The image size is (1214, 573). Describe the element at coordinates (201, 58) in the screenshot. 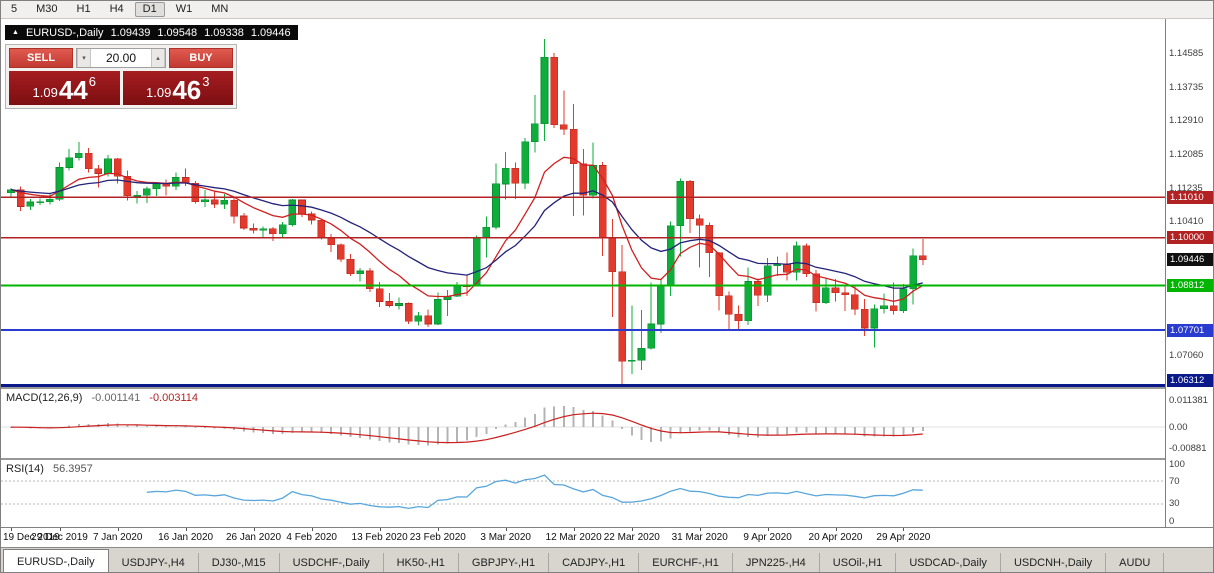

I see `buy-button: BUY` at that location.